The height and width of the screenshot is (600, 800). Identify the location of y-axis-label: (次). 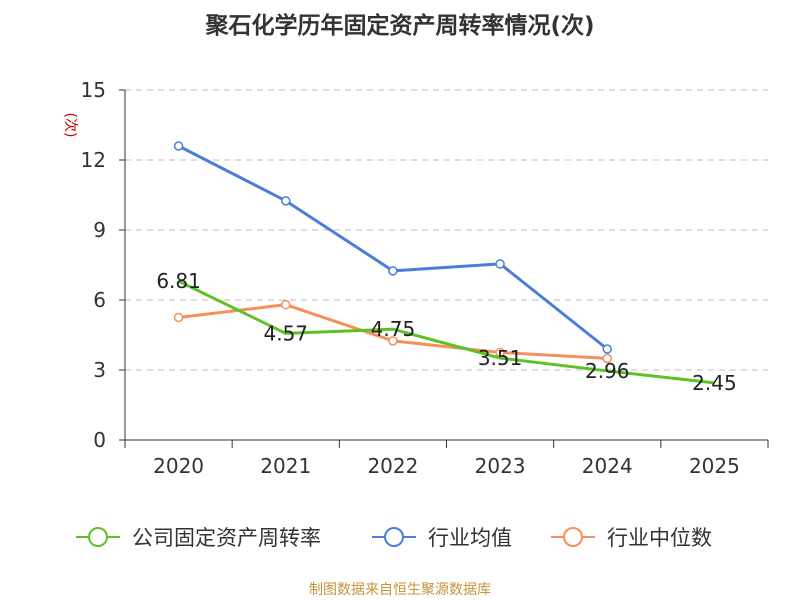
(70, 125).